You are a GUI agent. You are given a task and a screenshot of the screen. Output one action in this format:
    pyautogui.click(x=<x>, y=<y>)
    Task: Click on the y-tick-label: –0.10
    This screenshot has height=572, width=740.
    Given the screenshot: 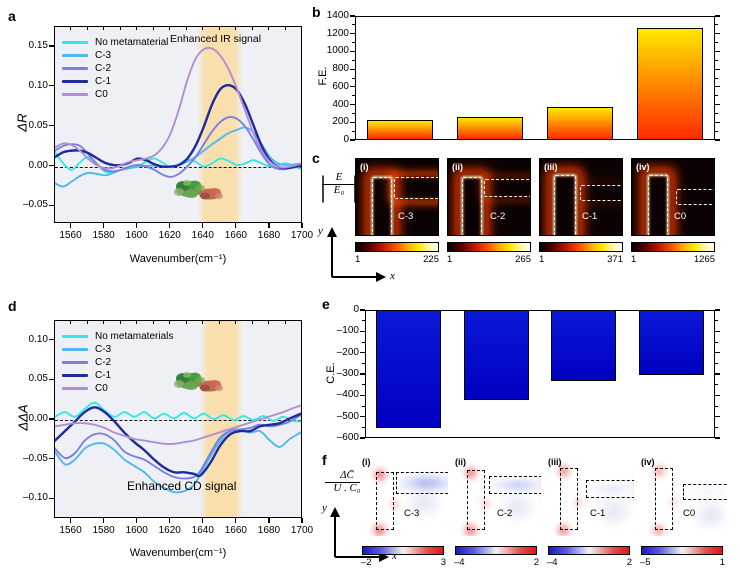 What is the action you would take?
    pyautogui.click(x=35, y=498)
    